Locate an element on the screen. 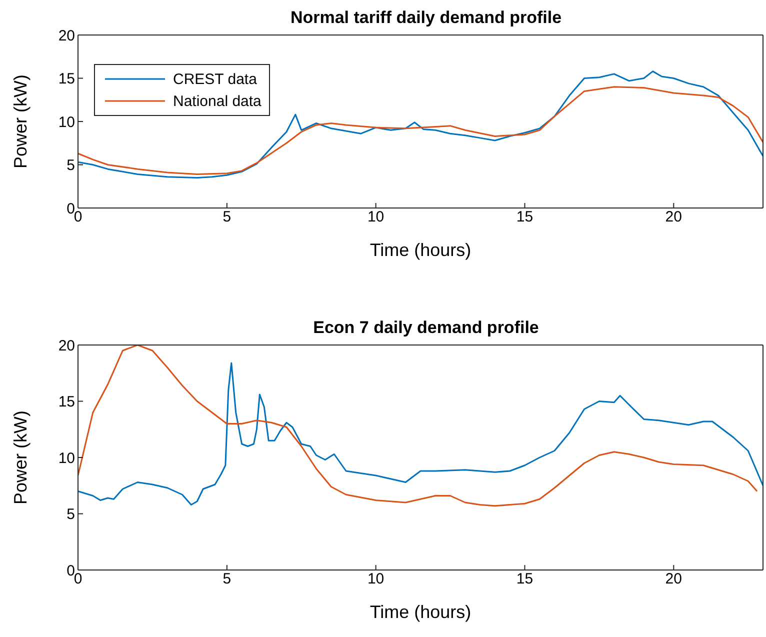 This screenshot has height=637, width=766. legend-label: National data is located at coordinates (217, 101).